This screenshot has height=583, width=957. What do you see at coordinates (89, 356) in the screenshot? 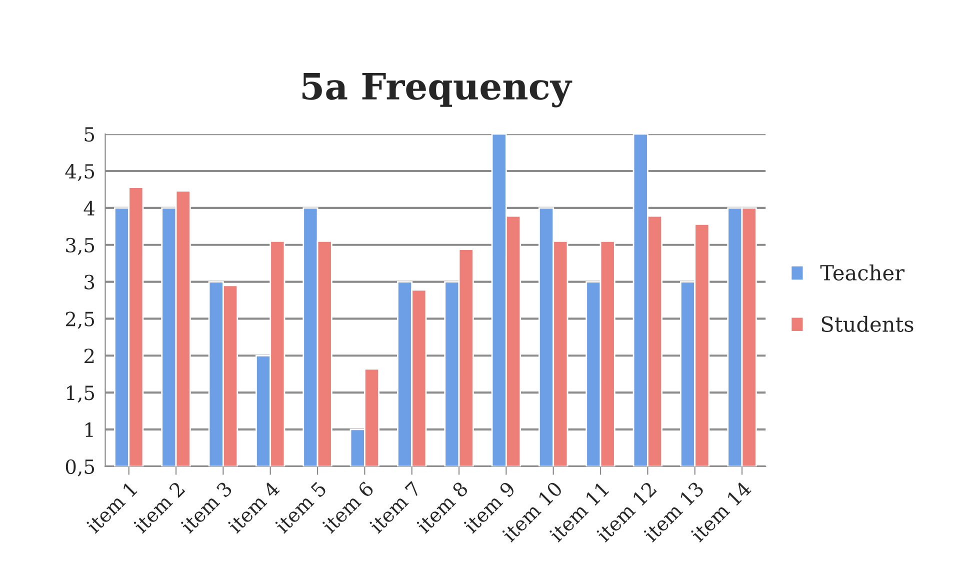
I see `y-tick-label: 2` at bounding box center [89, 356].